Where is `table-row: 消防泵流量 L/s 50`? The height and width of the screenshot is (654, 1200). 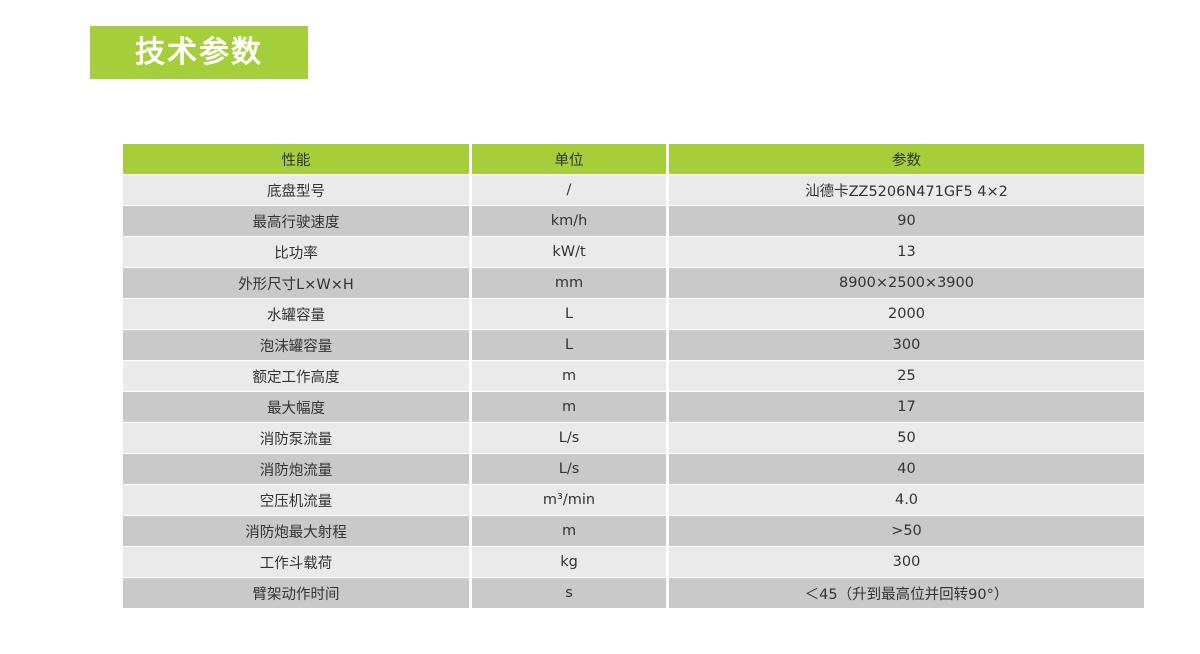
table-row: 消防泵流量 L/s 50 is located at coordinates (633, 438).